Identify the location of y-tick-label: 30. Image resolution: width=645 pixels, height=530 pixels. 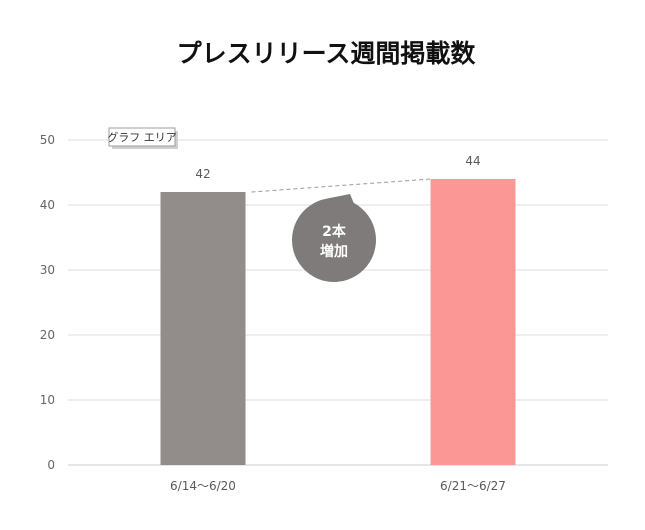
(47, 270).